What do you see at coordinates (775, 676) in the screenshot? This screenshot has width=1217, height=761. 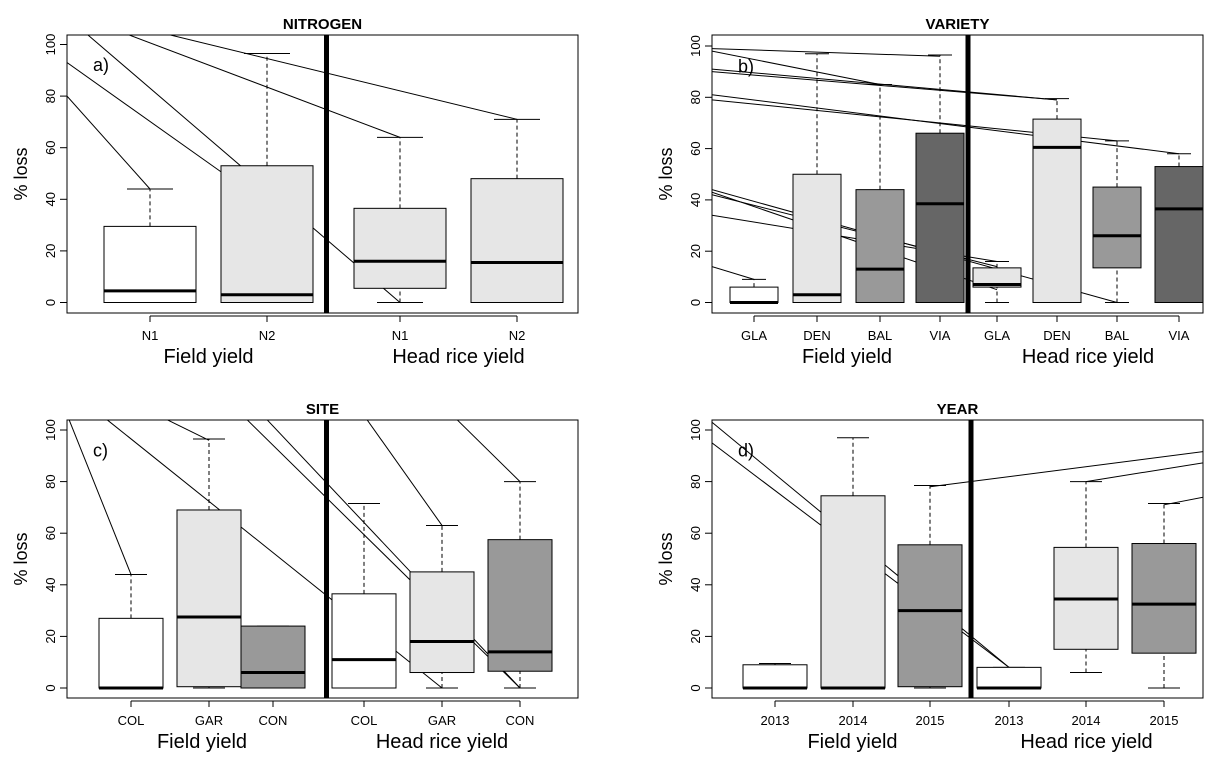 I see `box-2013` at bounding box center [775, 676].